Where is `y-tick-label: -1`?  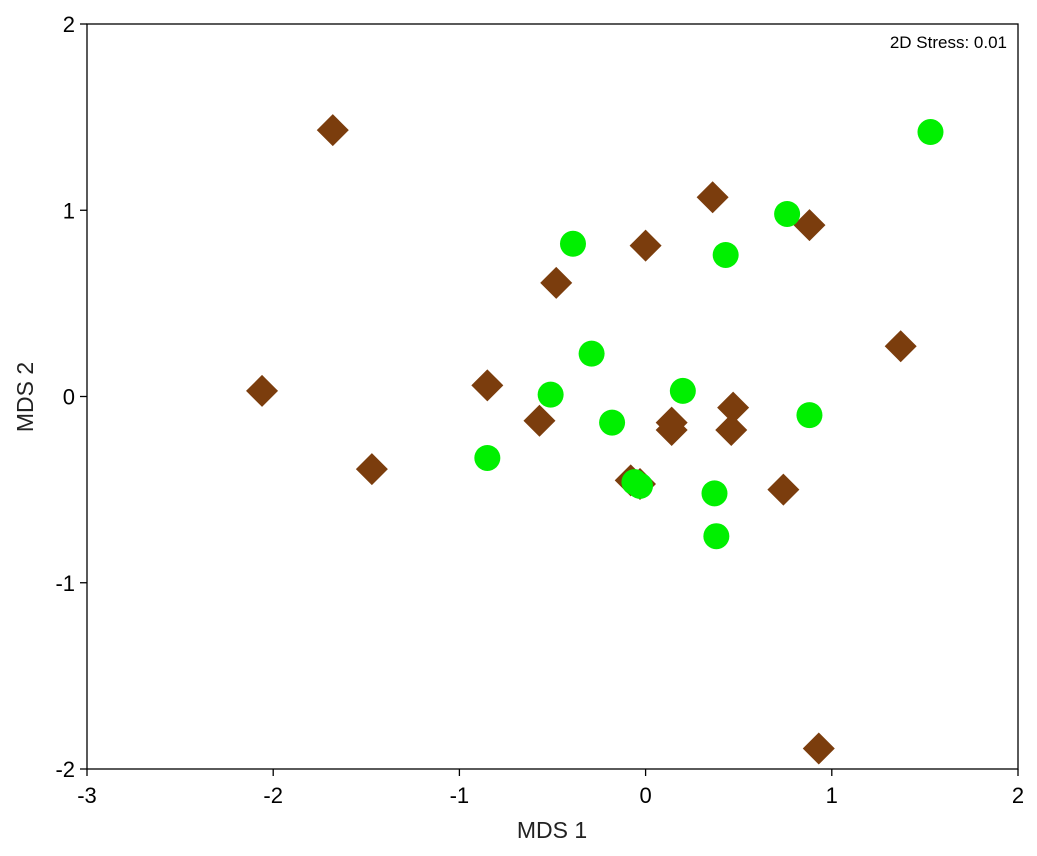 y-tick-label: -1 is located at coordinates (65, 583).